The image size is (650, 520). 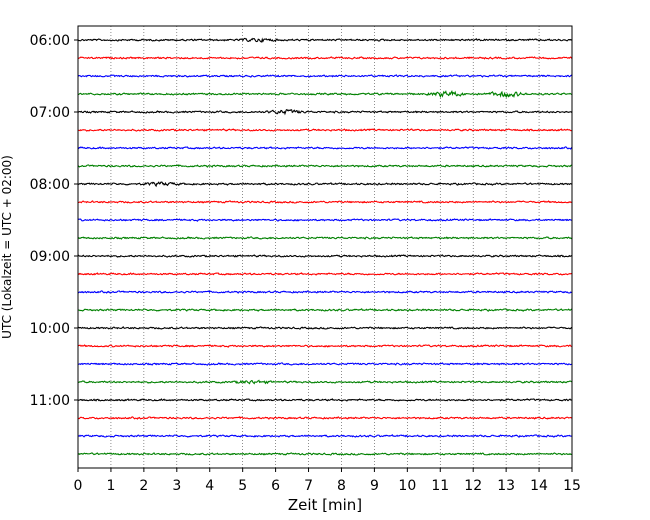 What do you see at coordinates (110, 486) in the screenshot?
I see `x-tick-label-1: 1` at bounding box center [110, 486].